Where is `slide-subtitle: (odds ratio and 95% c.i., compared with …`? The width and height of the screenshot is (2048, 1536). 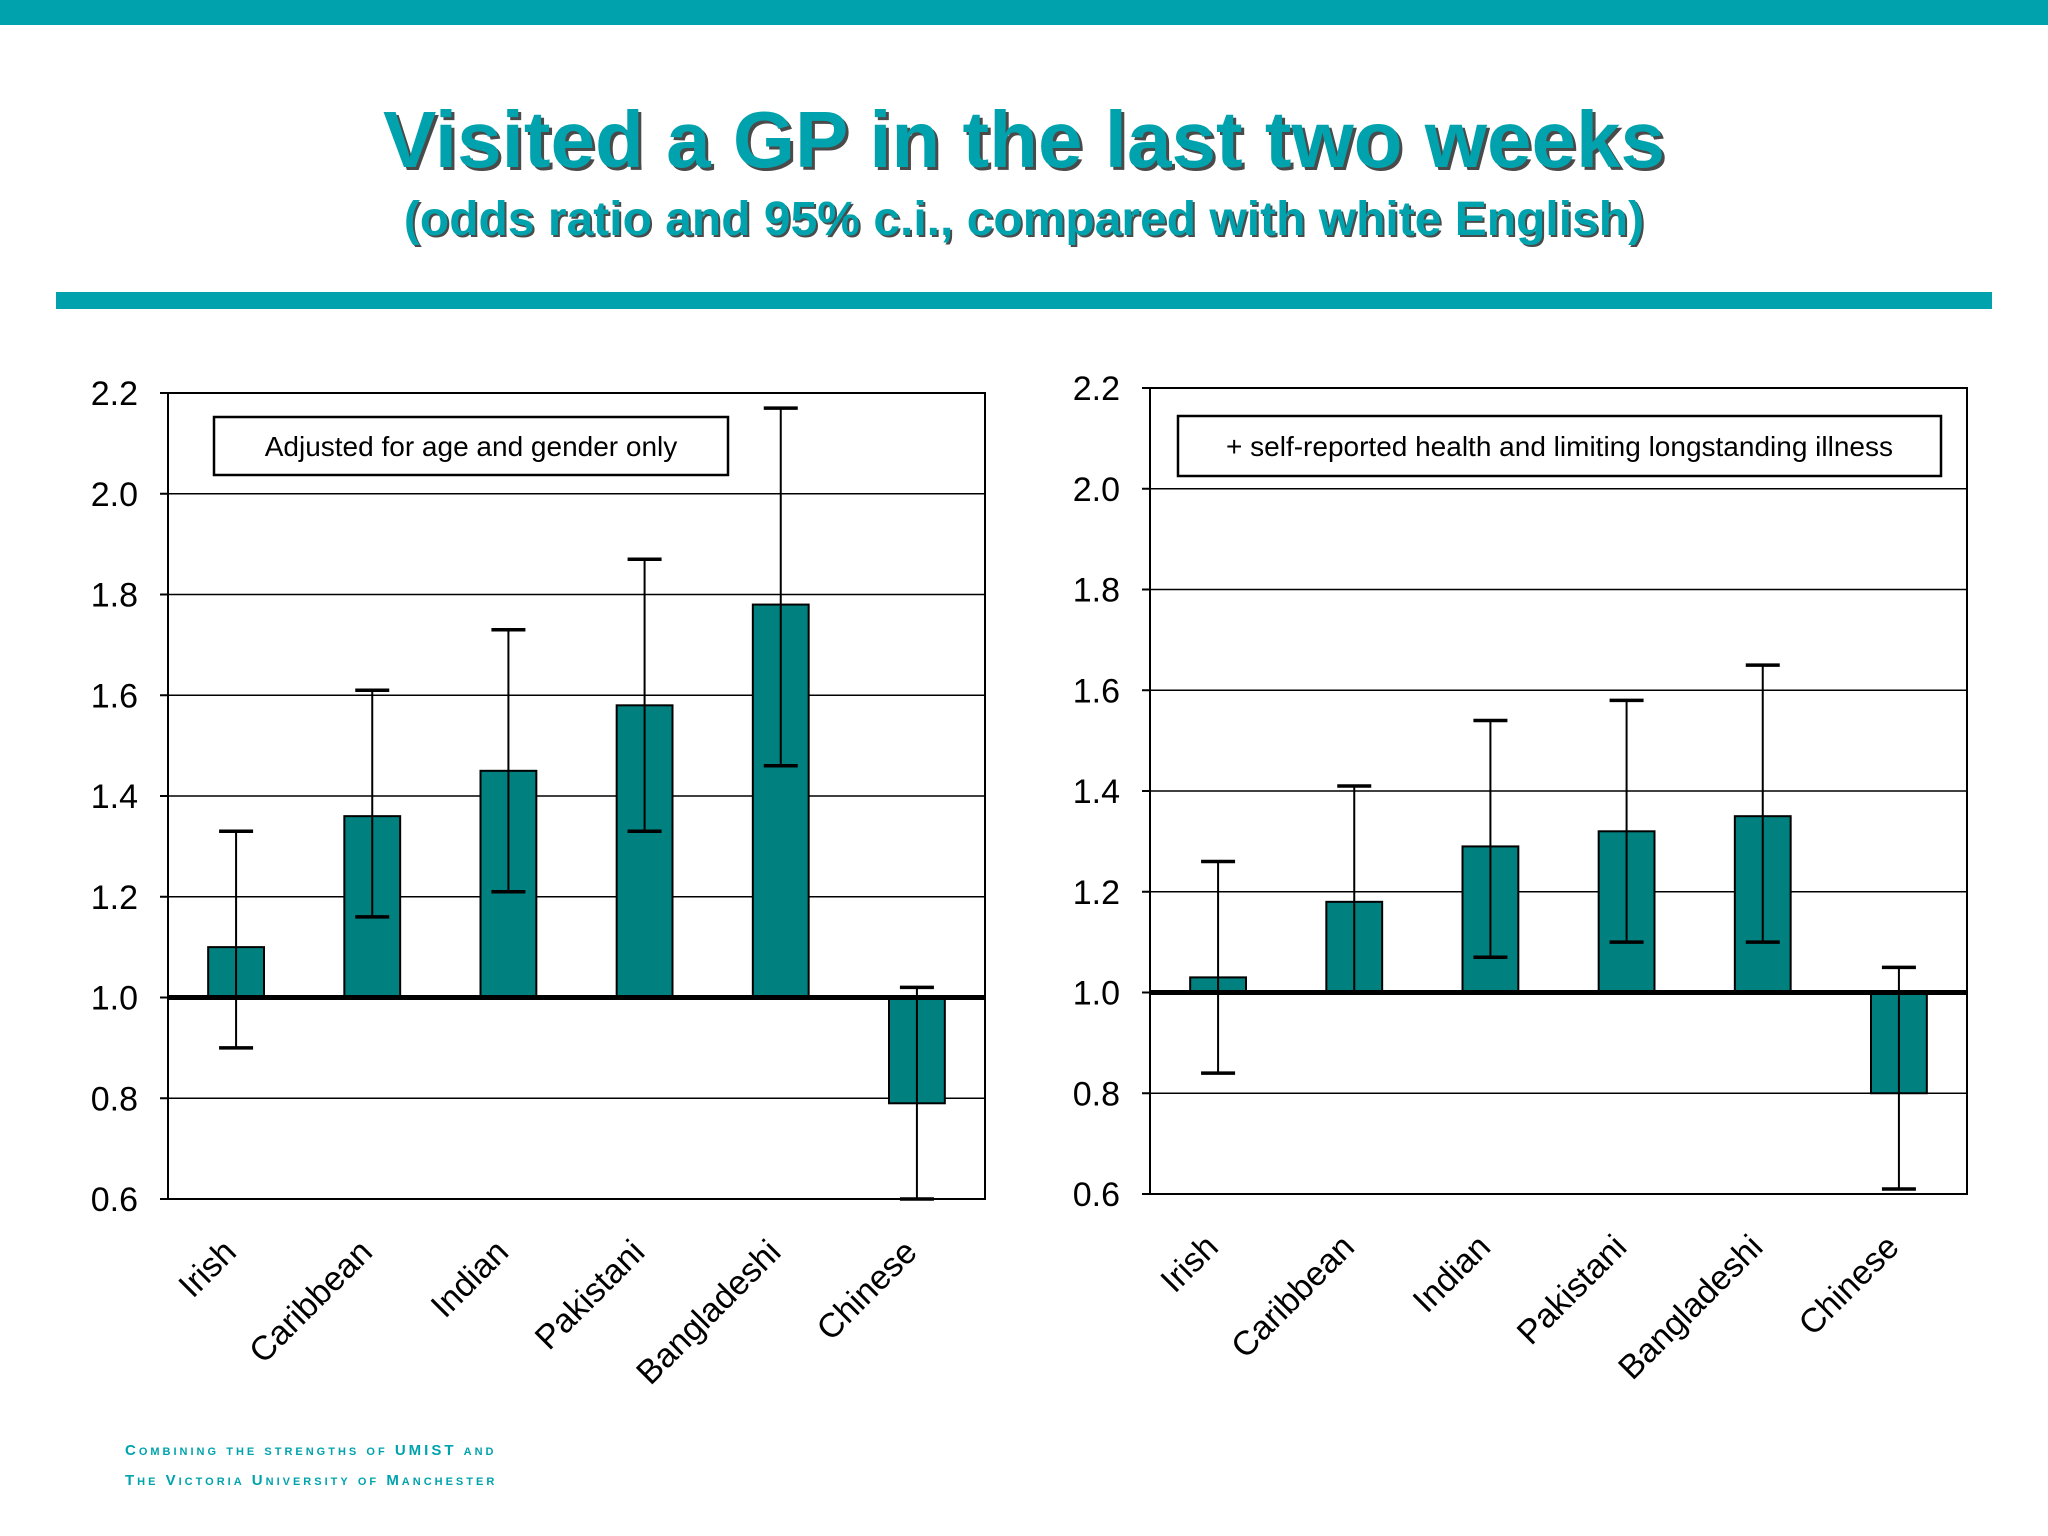 slide-subtitle: (odds ratio and 95% c.i., compared with … is located at coordinates (1024, 219).